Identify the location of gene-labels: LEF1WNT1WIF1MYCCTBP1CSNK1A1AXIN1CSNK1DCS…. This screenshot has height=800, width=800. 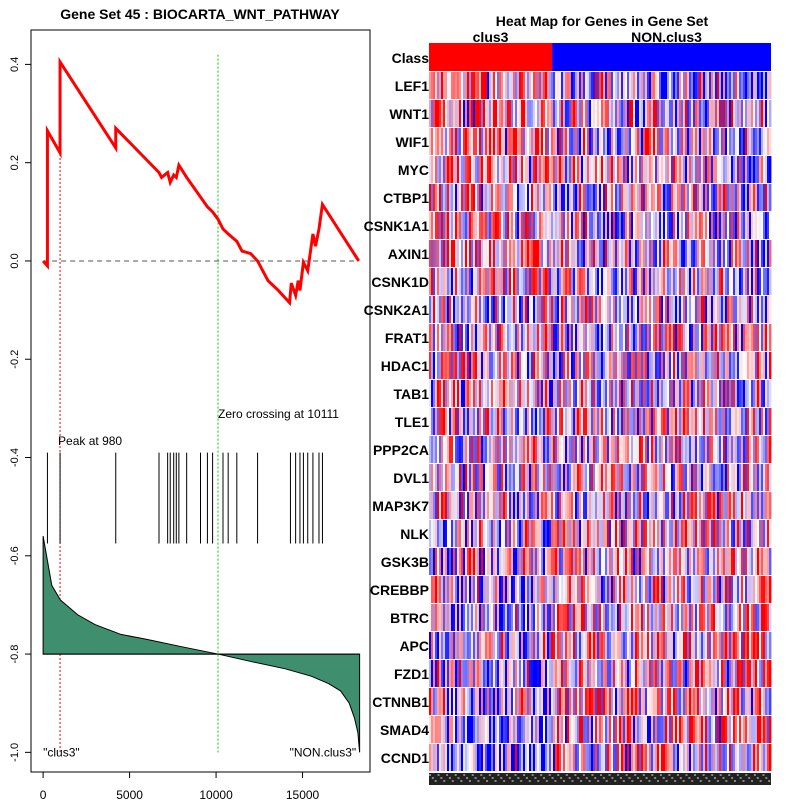
(397, 422).